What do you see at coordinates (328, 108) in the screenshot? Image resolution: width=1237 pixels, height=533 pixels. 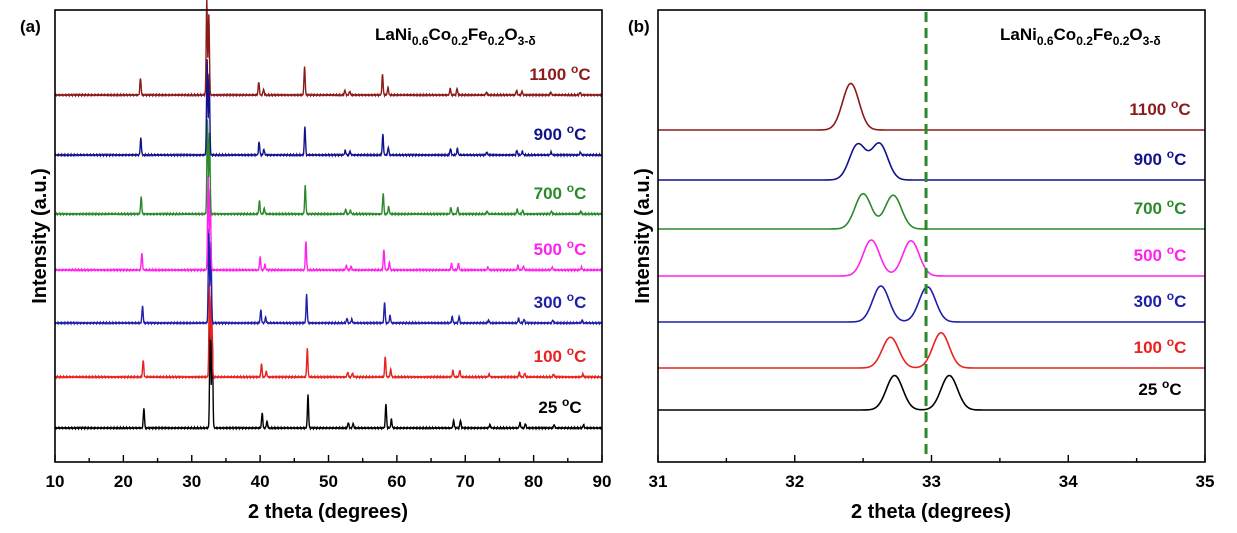 I see `panel-a-series-line-900c` at bounding box center [328, 108].